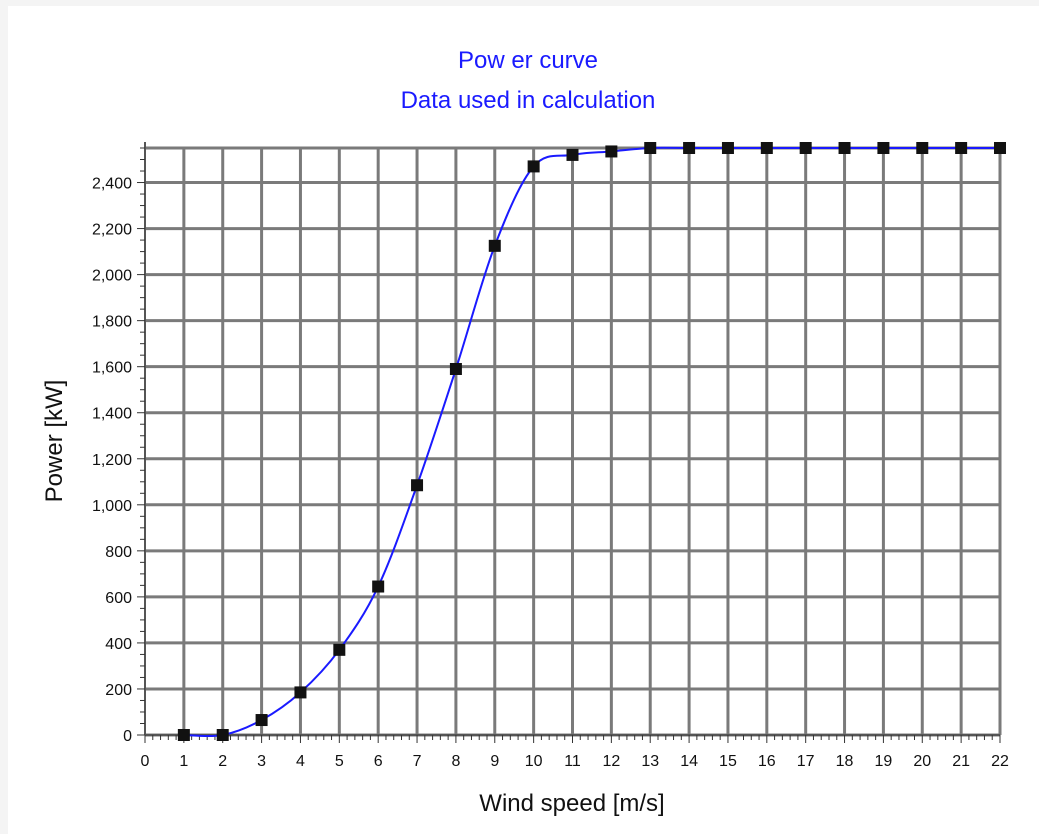 This screenshot has height=834, width=1039. I want to click on y-tick-label: 800, so click(118, 552).